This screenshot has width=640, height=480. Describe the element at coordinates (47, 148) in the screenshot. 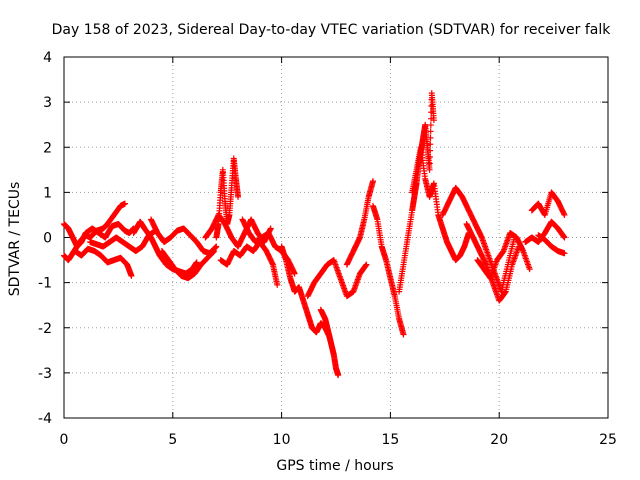

I see `y-tick-label: 2` at that location.